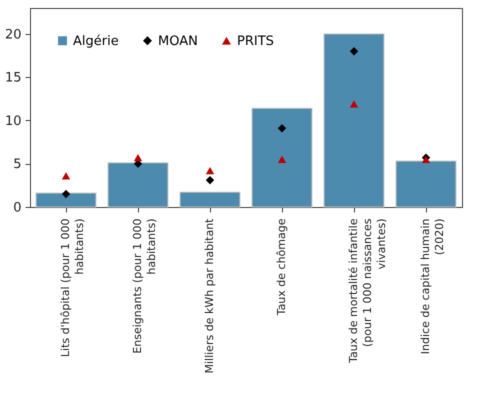 The height and width of the screenshot is (400, 478). I want to click on y-tick-label: 15, so click(13, 78).